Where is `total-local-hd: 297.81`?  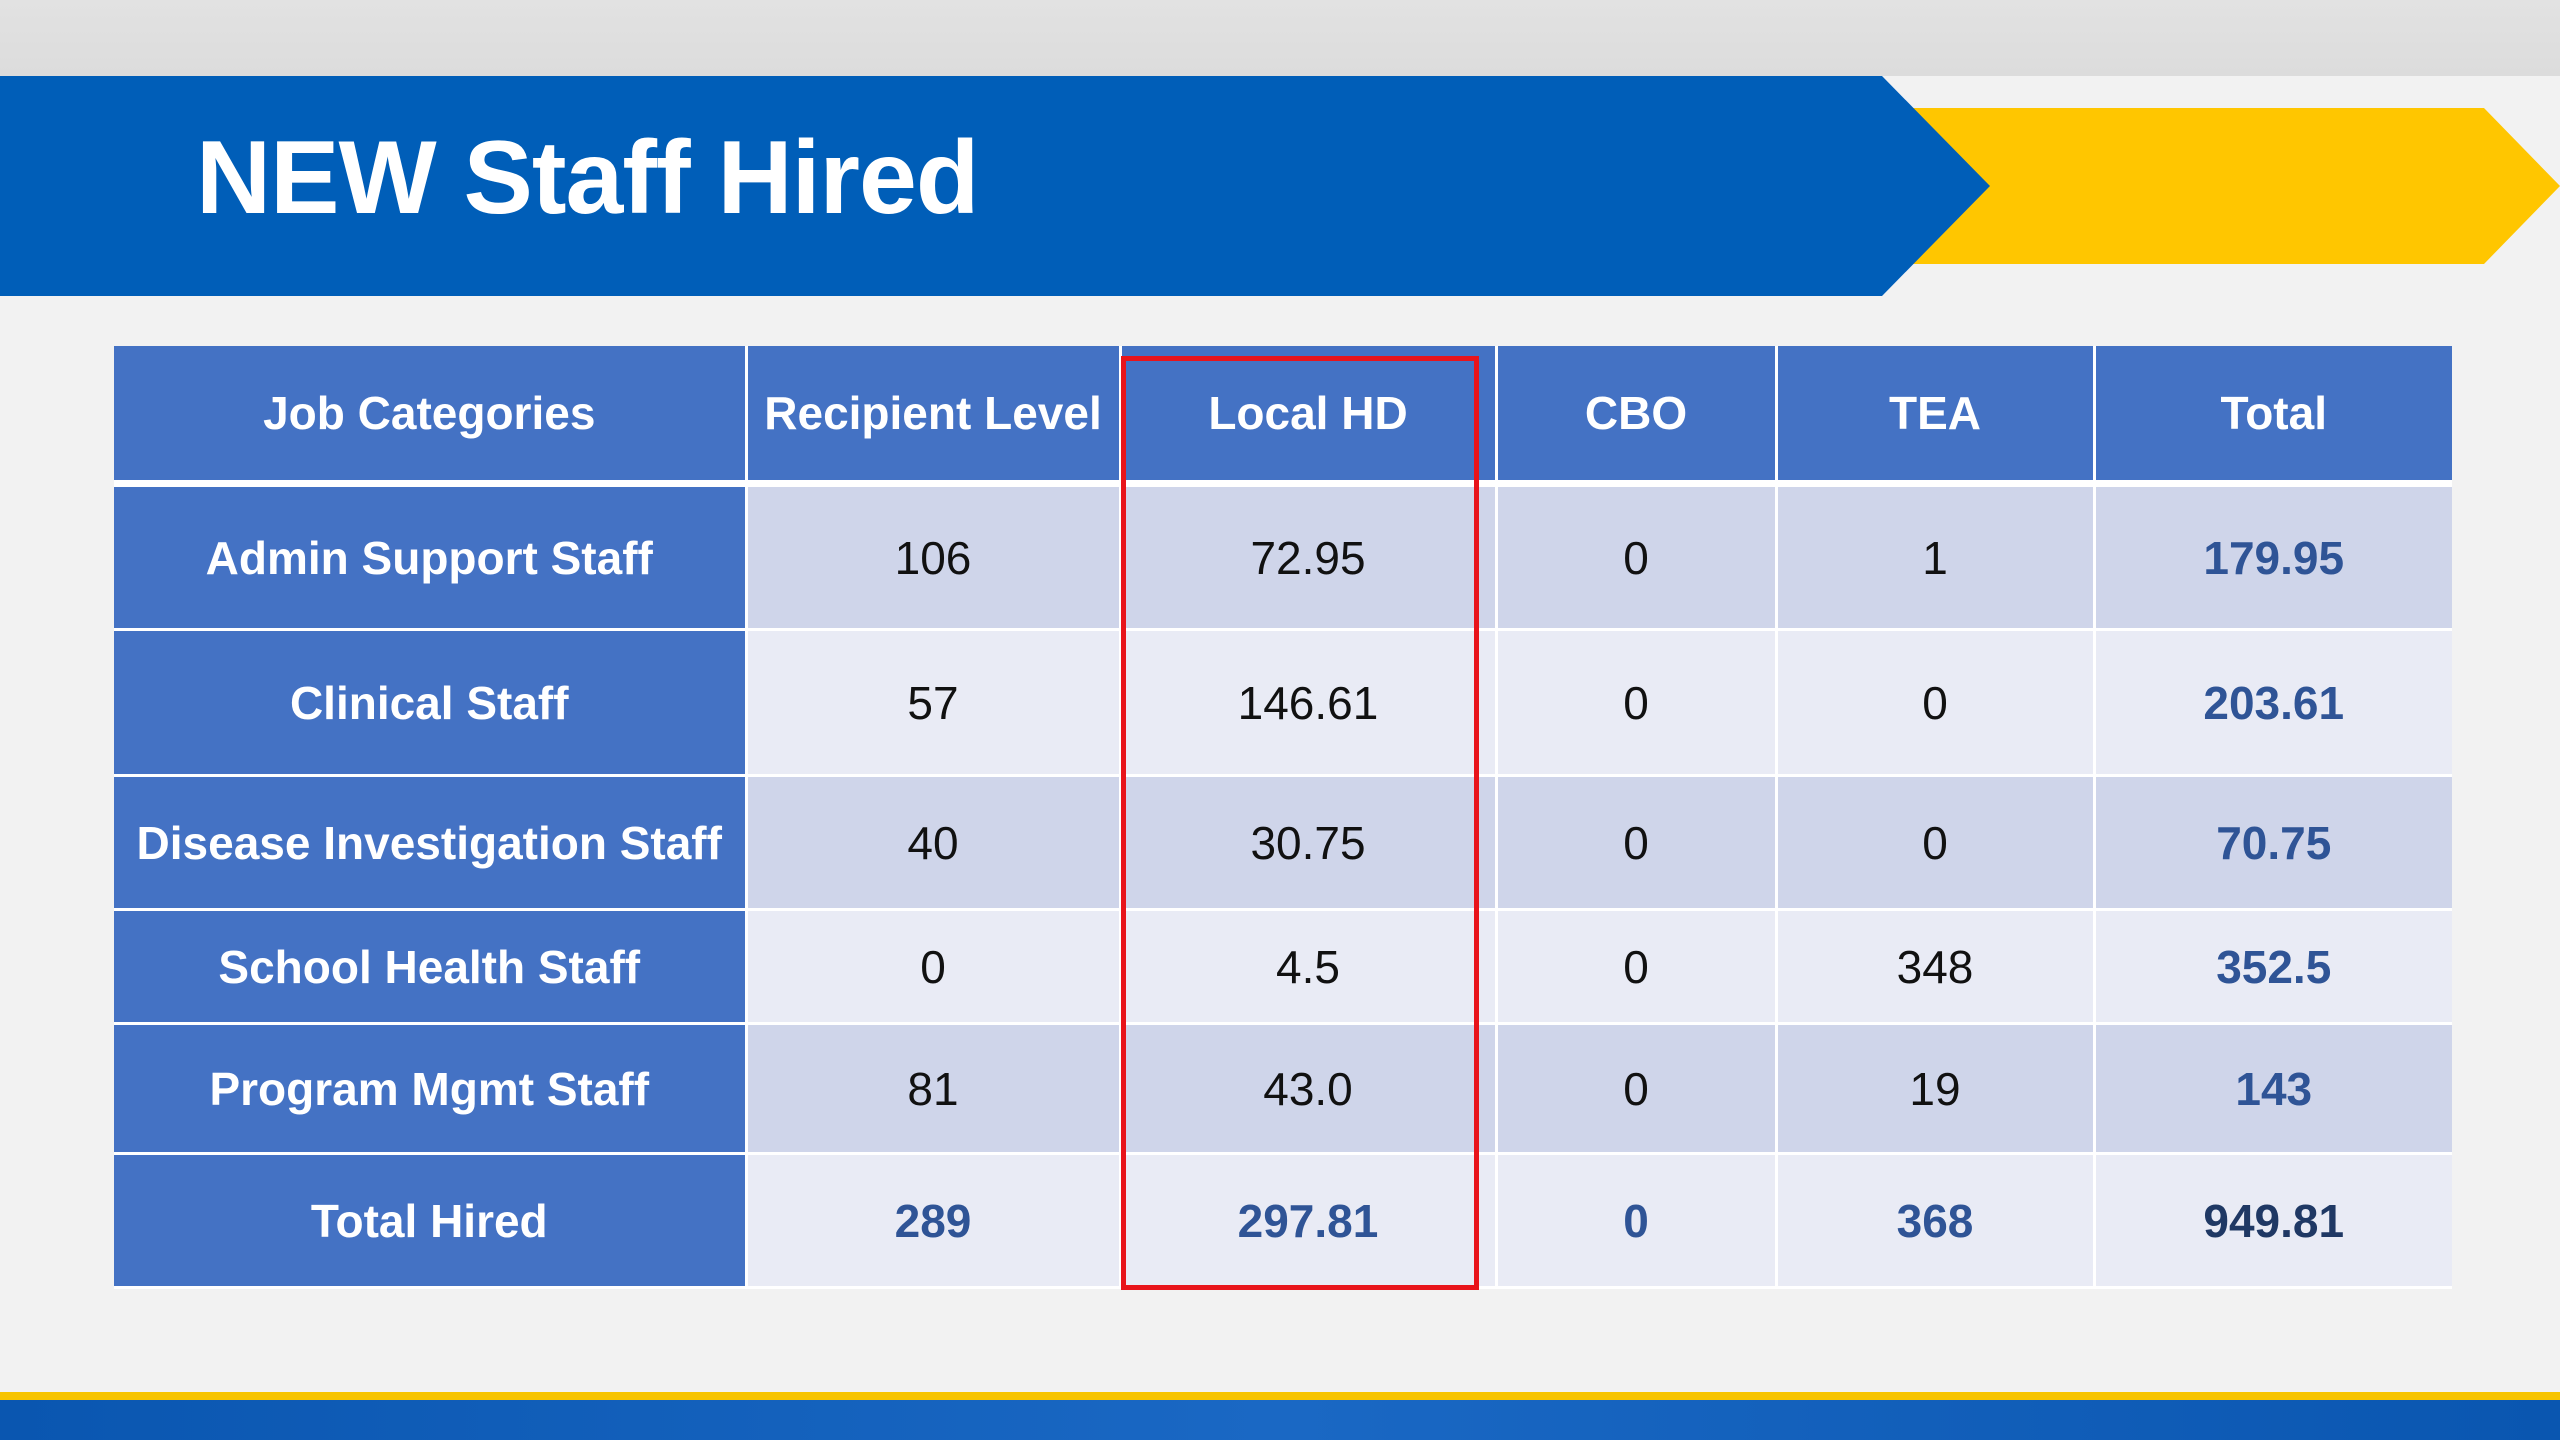 total-local-hd: 297.81 is located at coordinates (1309, 1221).